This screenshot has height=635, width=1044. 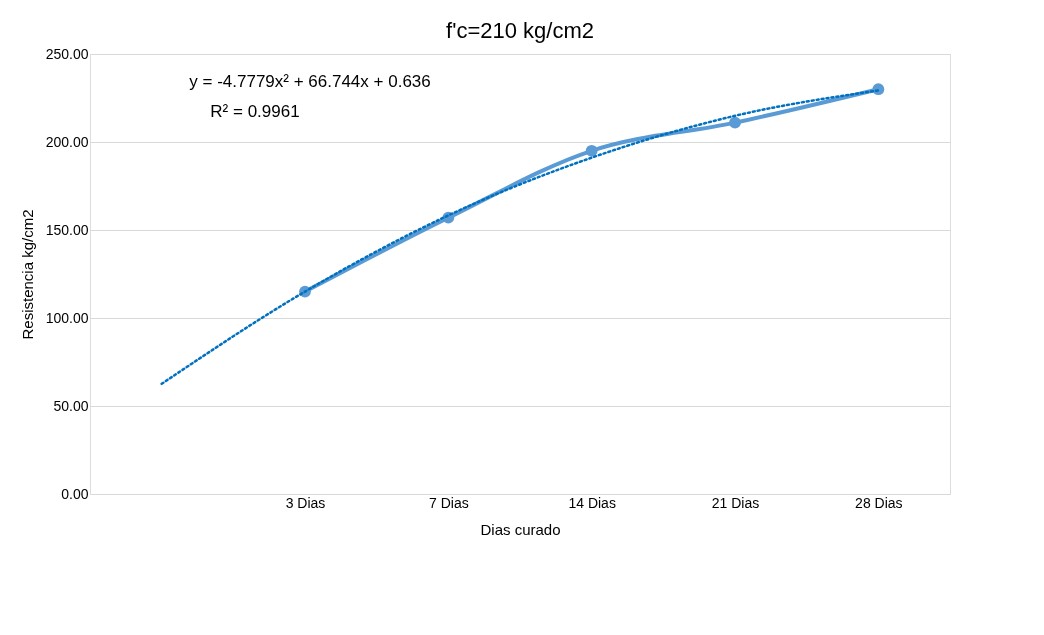 I want to click on x-tick-label: 3 Dias, so click(x=305, y=502).